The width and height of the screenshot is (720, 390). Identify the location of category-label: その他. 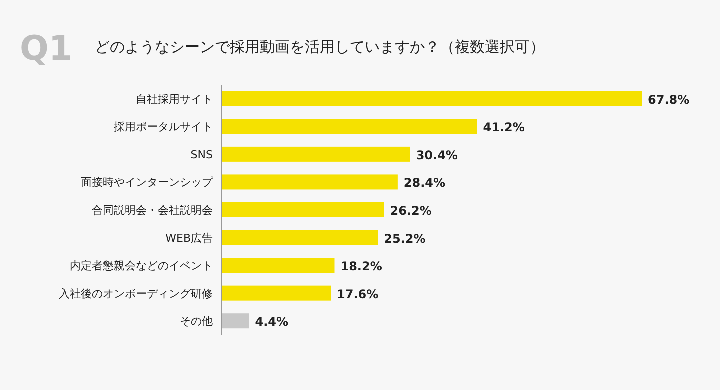
(196, 321).